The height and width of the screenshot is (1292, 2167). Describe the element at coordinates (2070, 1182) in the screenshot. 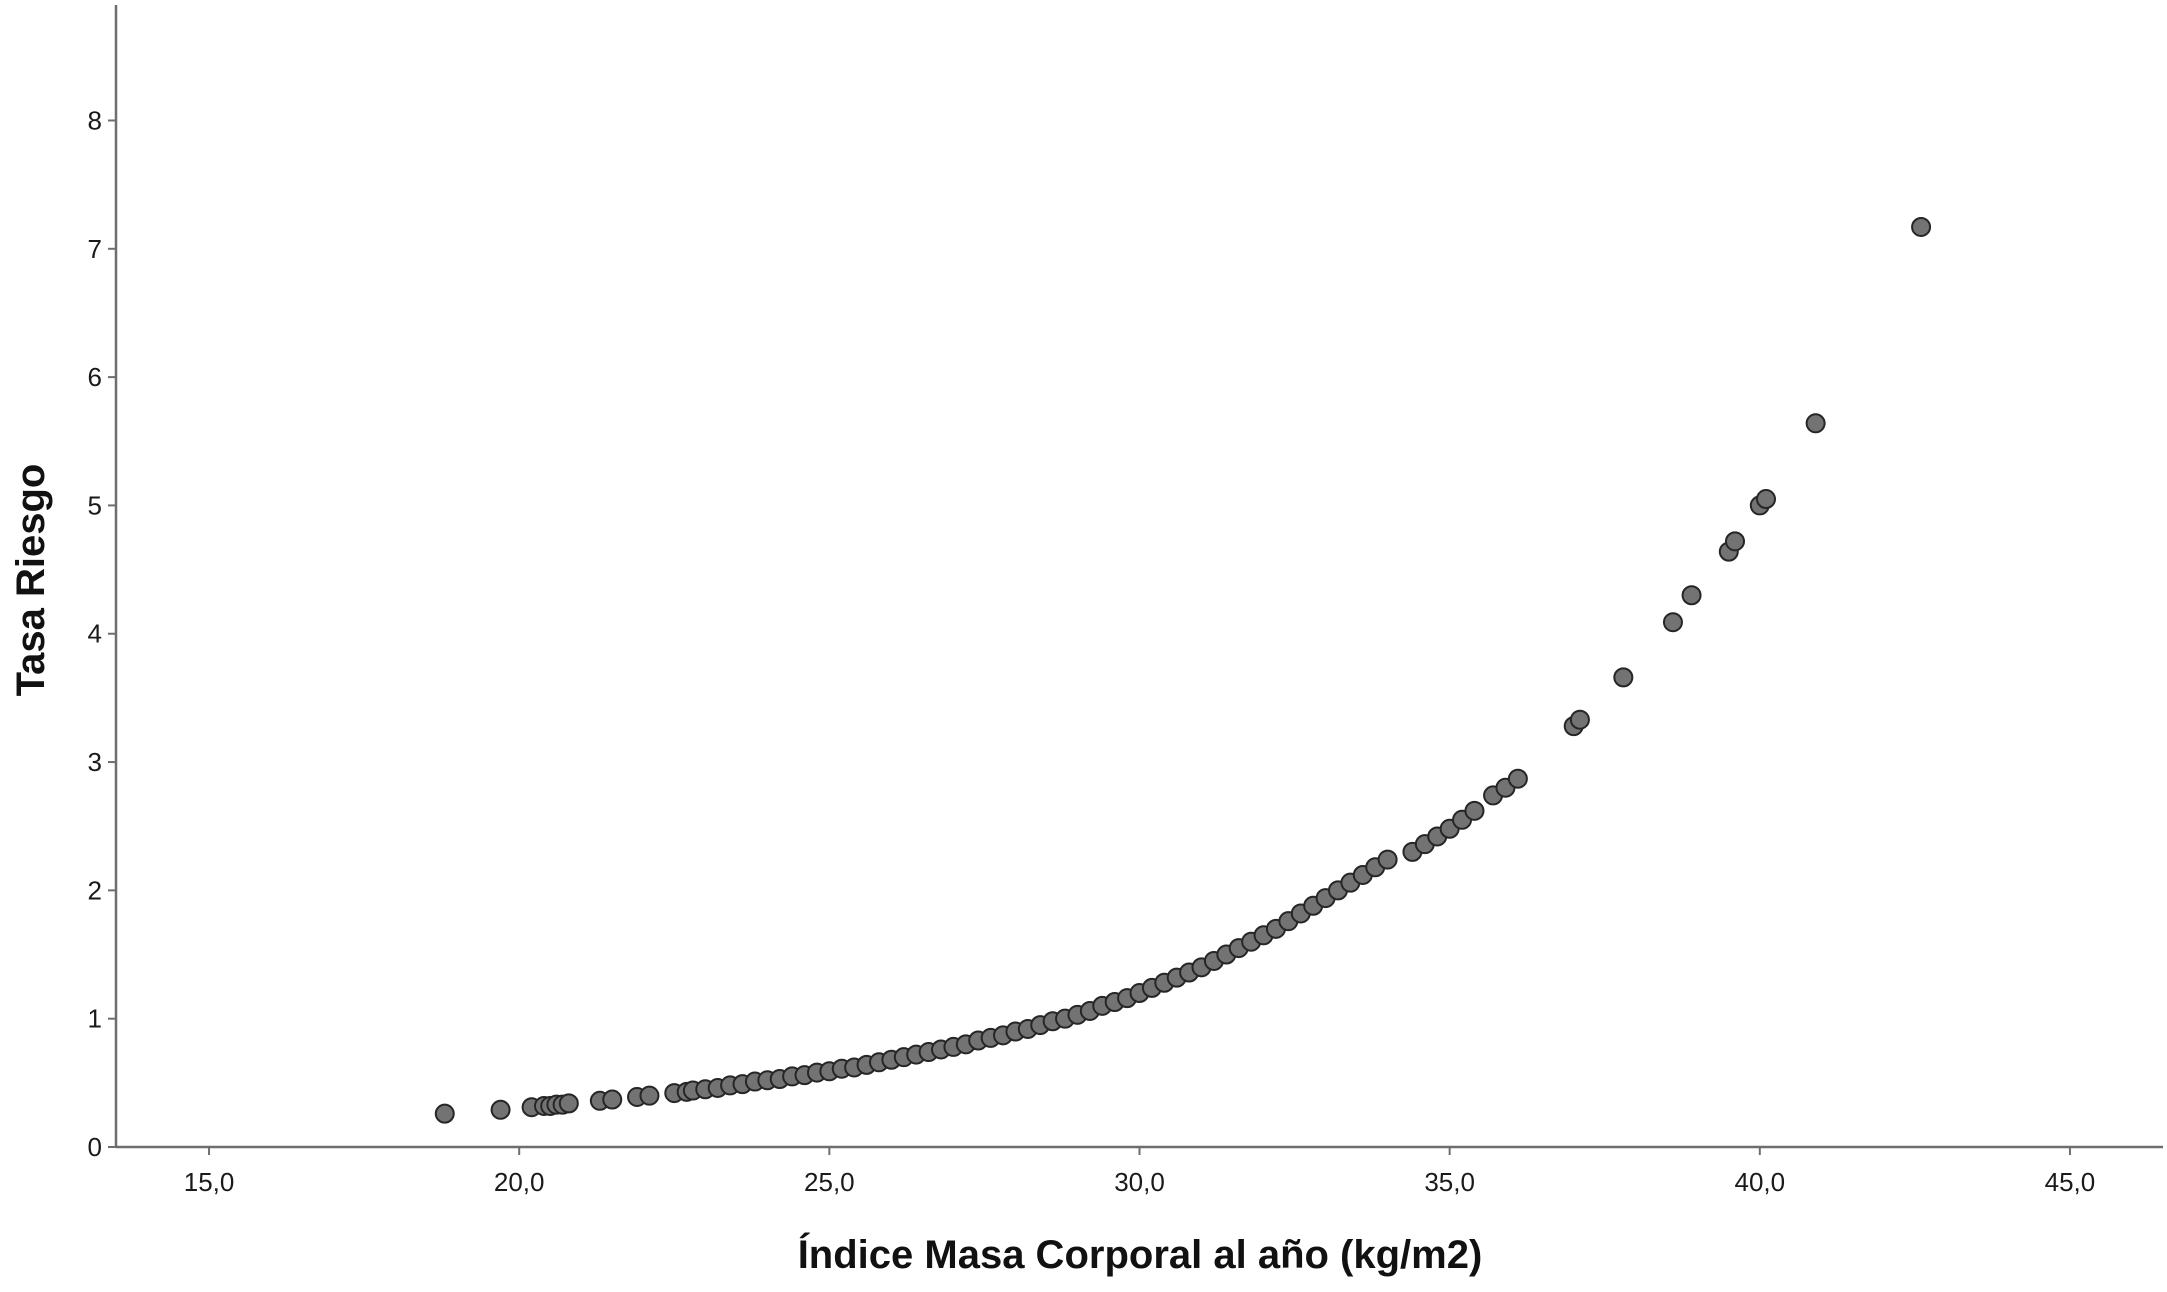

I see `x-tick-label: 45,0` at that location.